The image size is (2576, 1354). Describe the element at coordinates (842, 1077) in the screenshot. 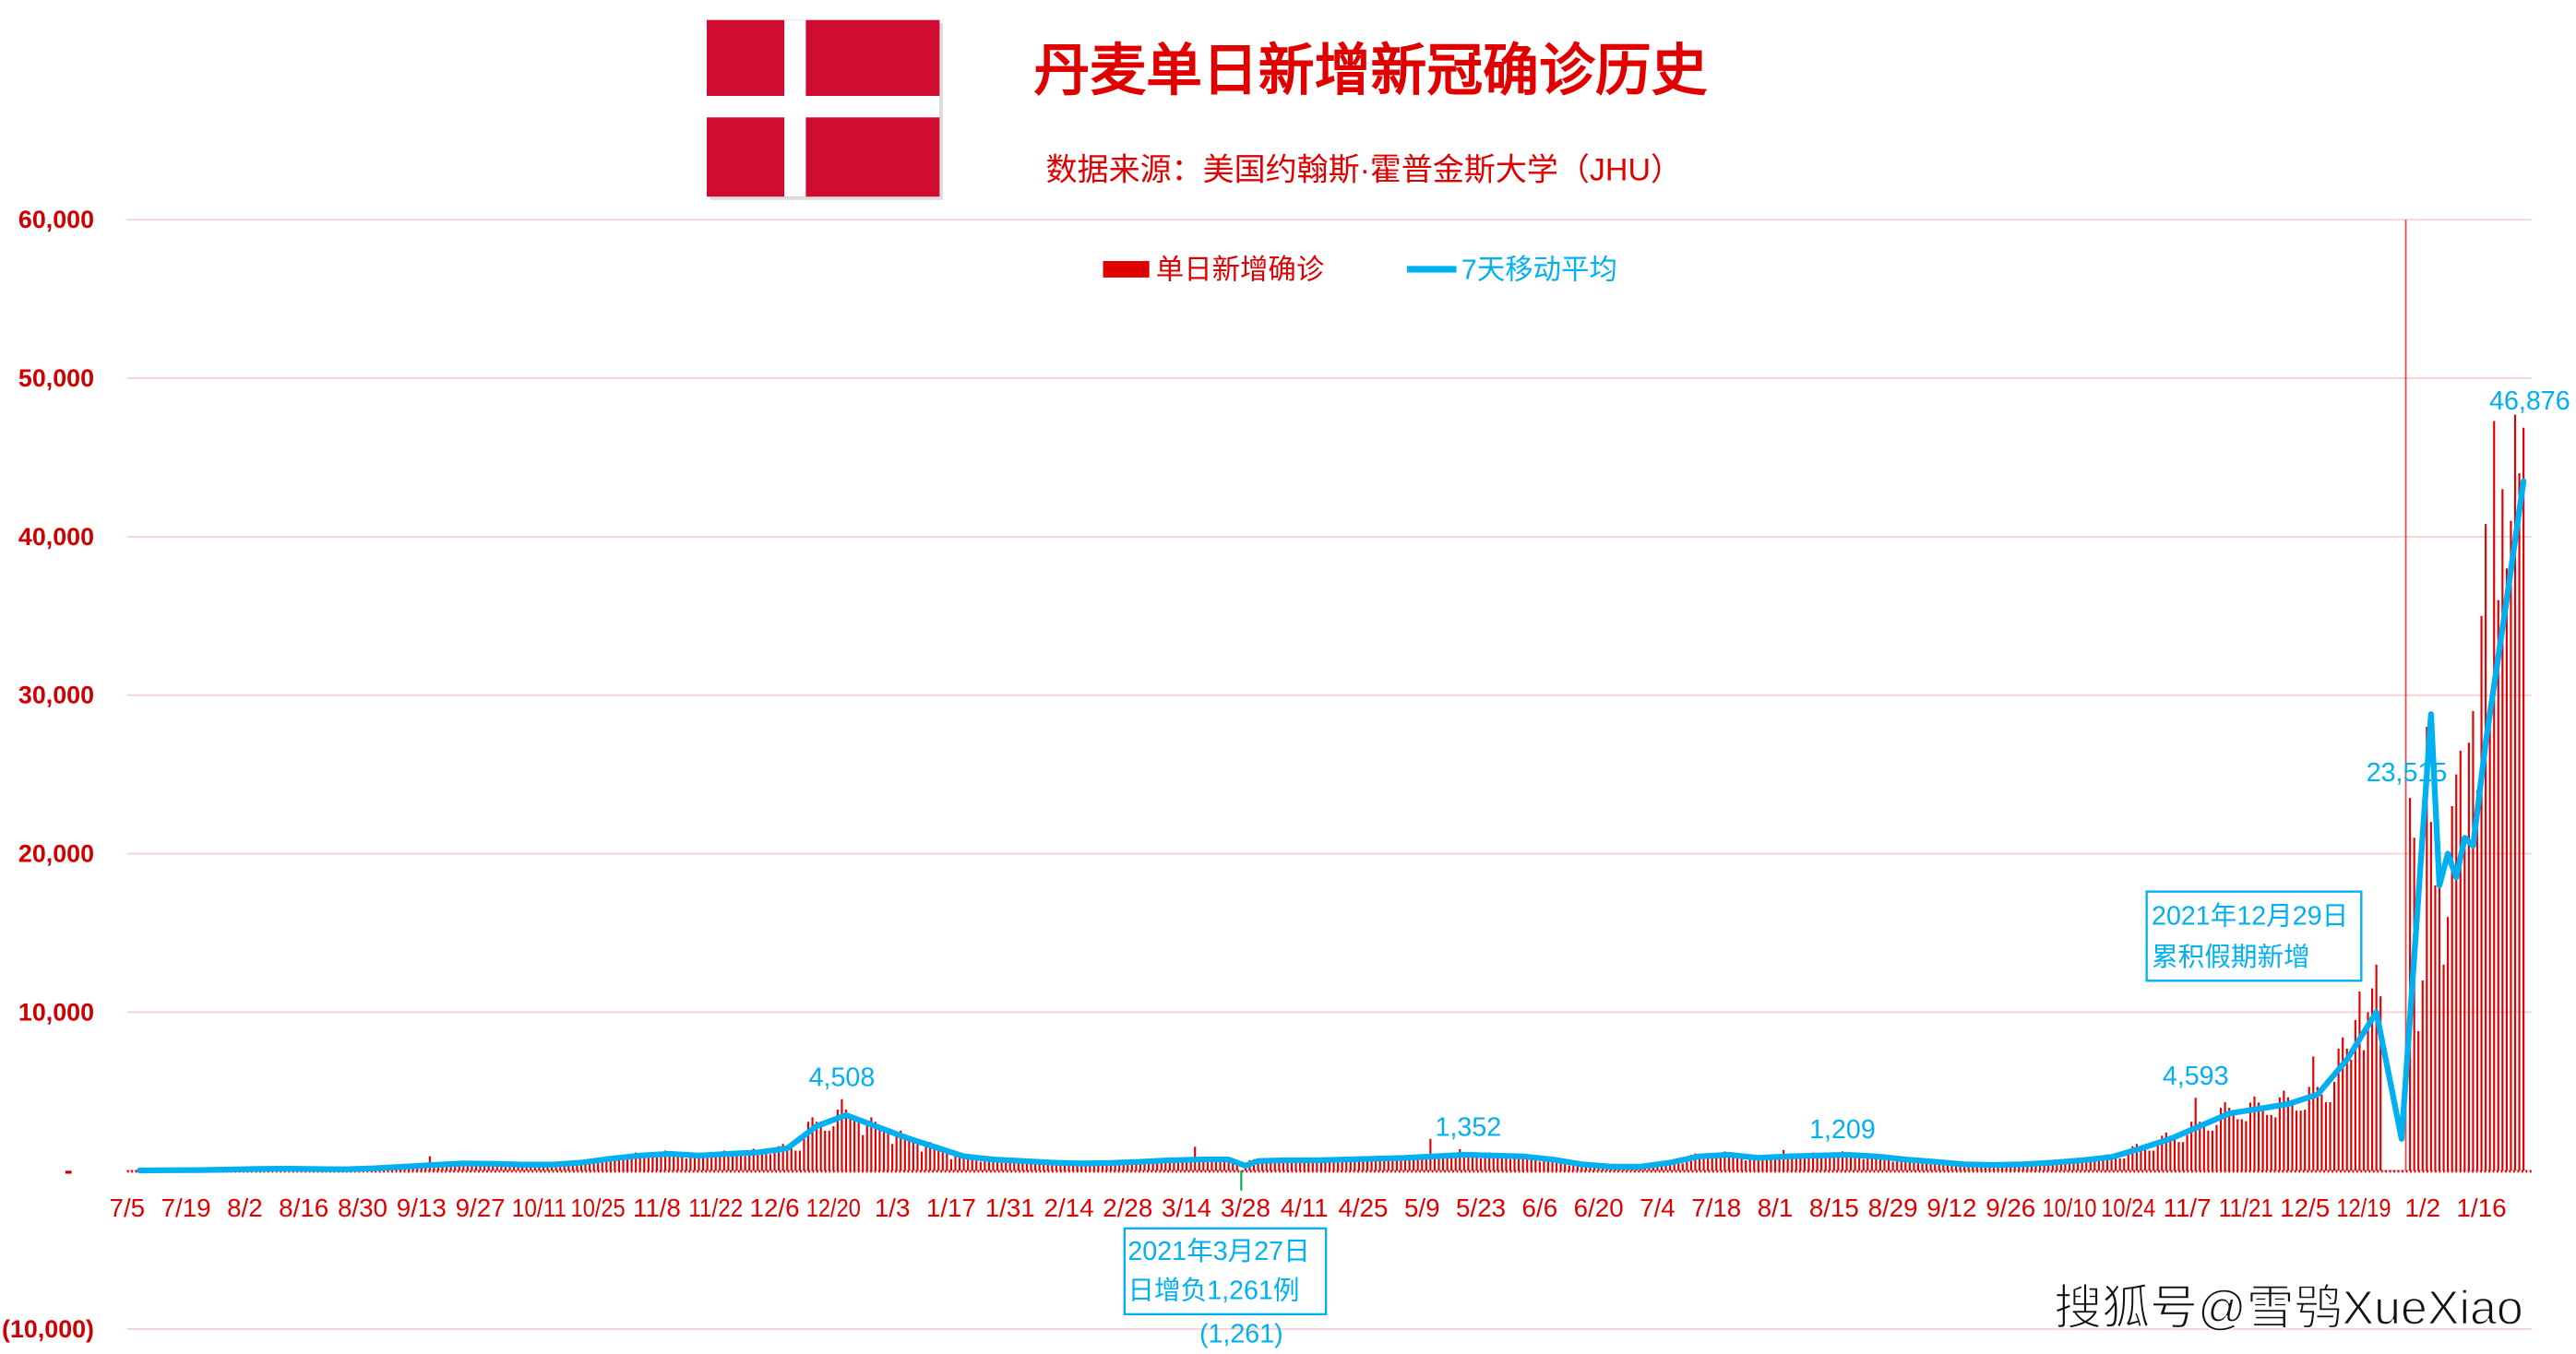

I see `data-label: 4,508` at that location.